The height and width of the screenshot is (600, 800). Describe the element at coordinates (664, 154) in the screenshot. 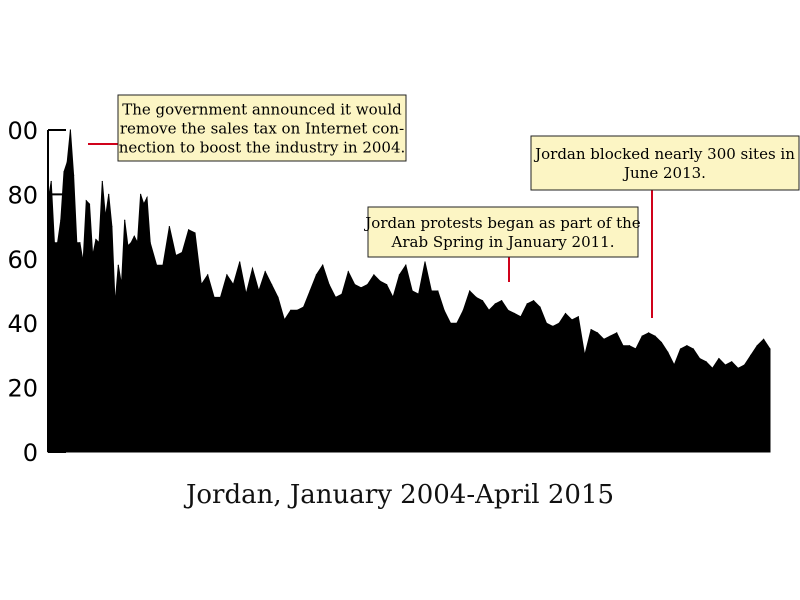

I see `annotation-text: Jordan blocked nearly 300 sites in` at that location.